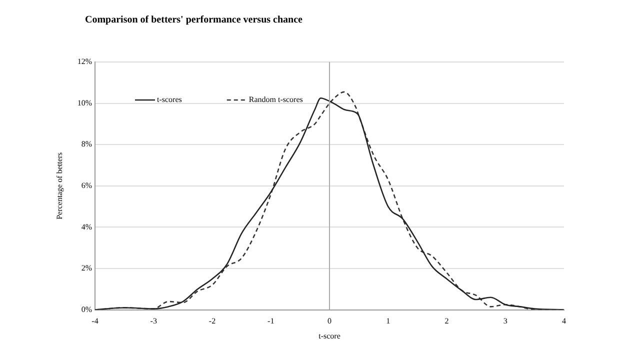 This screenshot has height=347, width=624. Describe the element at coordinates (271, 321) in the screenshot. I see `x-tick-label: -1` at that location.